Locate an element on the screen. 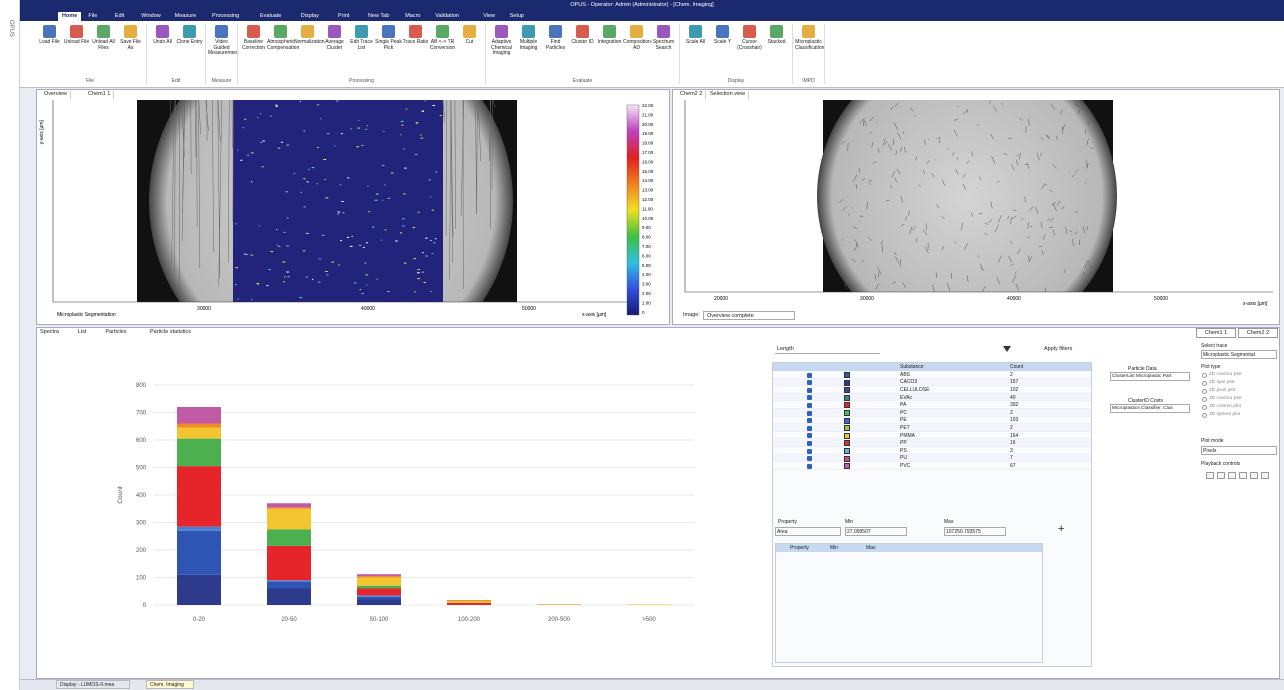  ribbon-icon is located at coordinates (528, 31).